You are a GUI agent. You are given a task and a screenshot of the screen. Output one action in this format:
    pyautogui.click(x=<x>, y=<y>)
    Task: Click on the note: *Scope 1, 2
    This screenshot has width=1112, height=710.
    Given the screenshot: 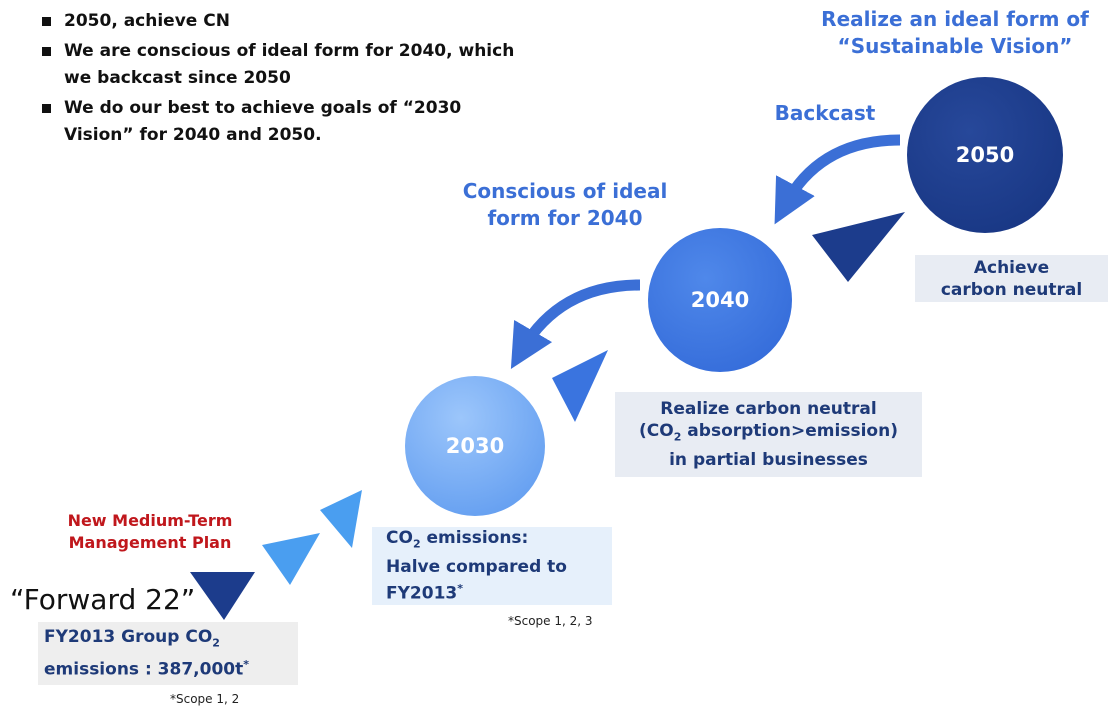 What is the action you would take?
    pyautogui.click(x=205, y=699)
    